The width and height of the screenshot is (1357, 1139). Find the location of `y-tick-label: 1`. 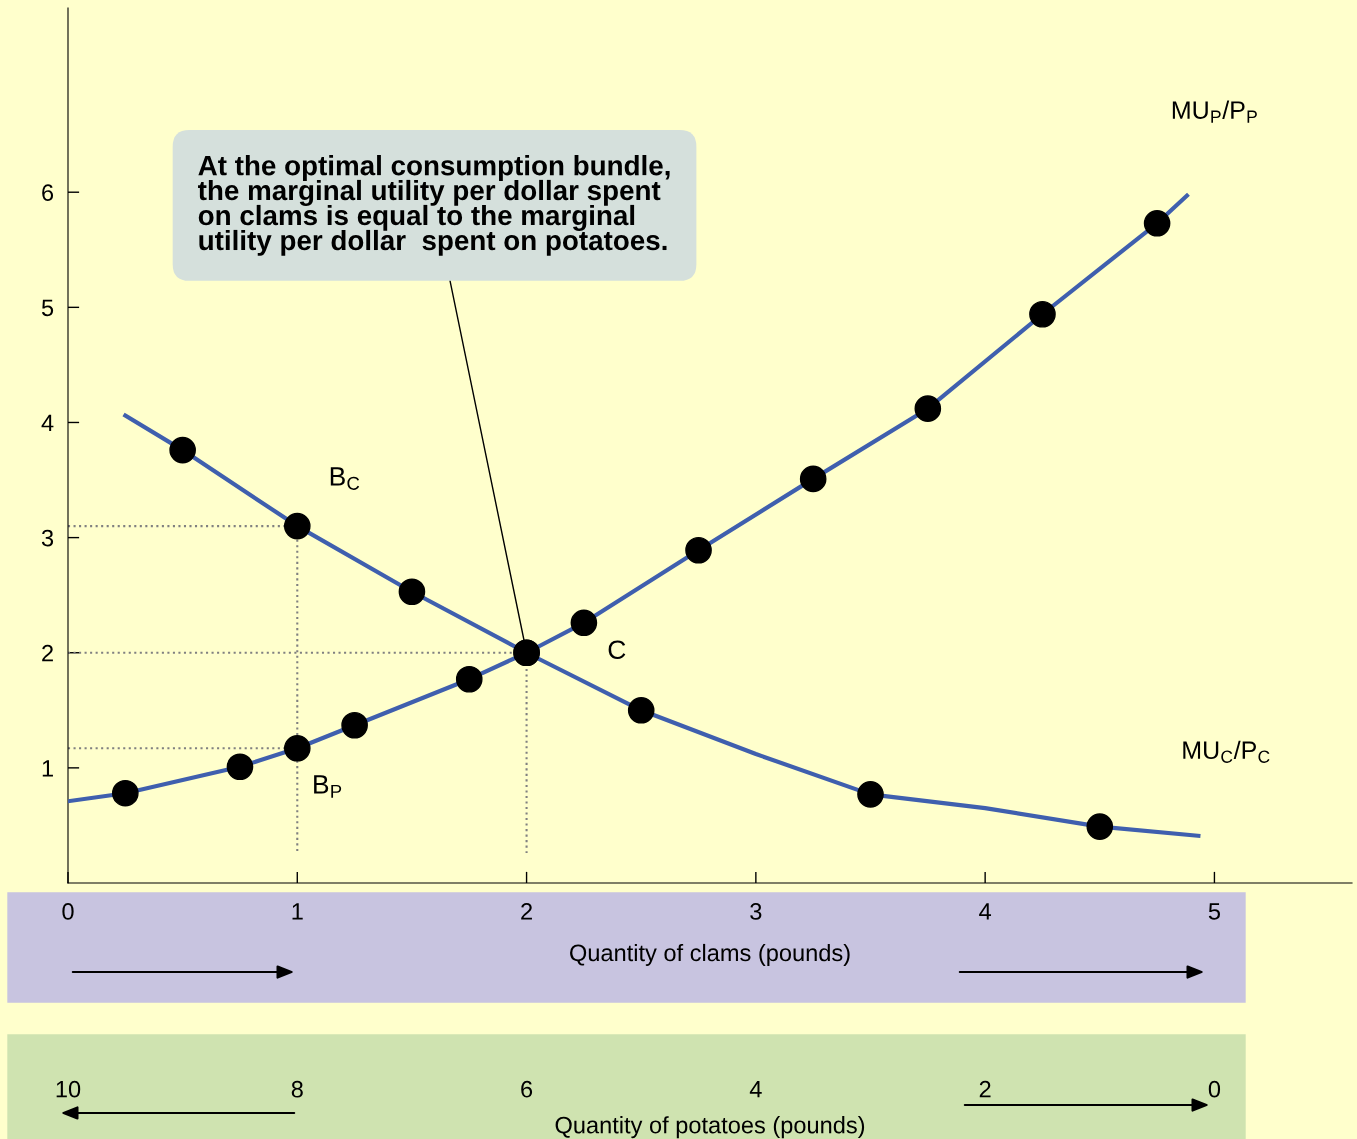

y-tick-label: 1 is located at coordinates (47, 768).